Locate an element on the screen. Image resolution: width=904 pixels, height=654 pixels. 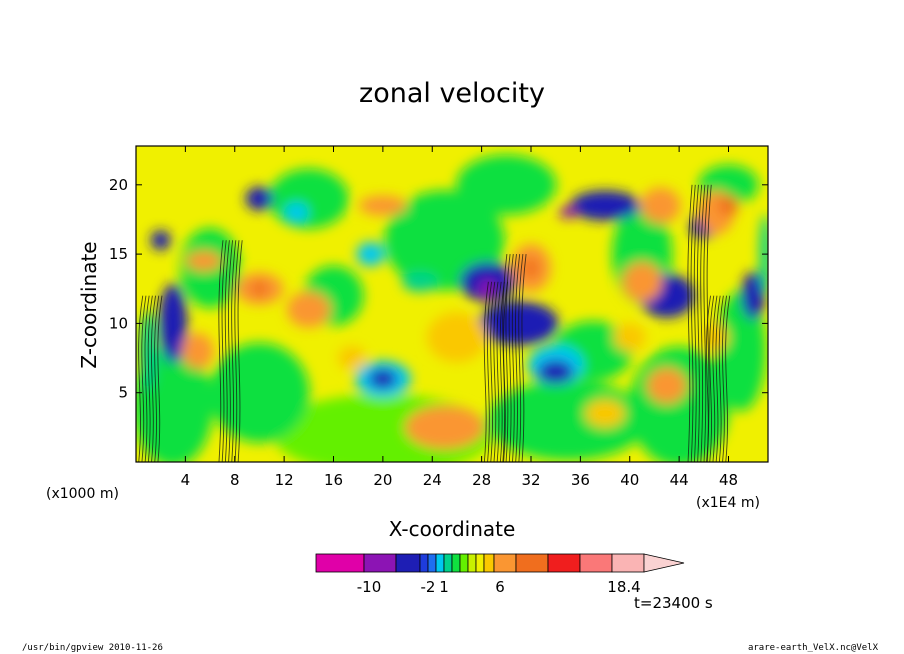
x-tick-label: 36 is located at coordinates (580, 480).